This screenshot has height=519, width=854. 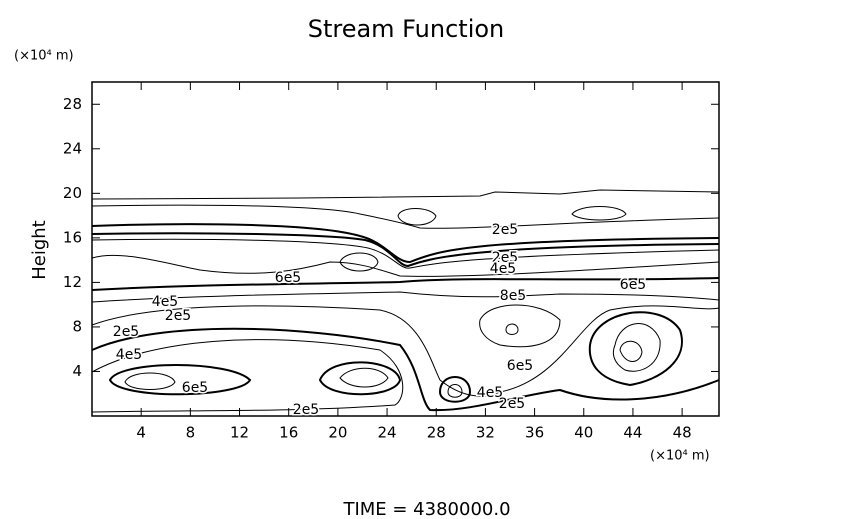 What do you see at coordinates (191, 433) in the screenshot?
I see `x-tick-label: 8` at bounding box center [191, 433].